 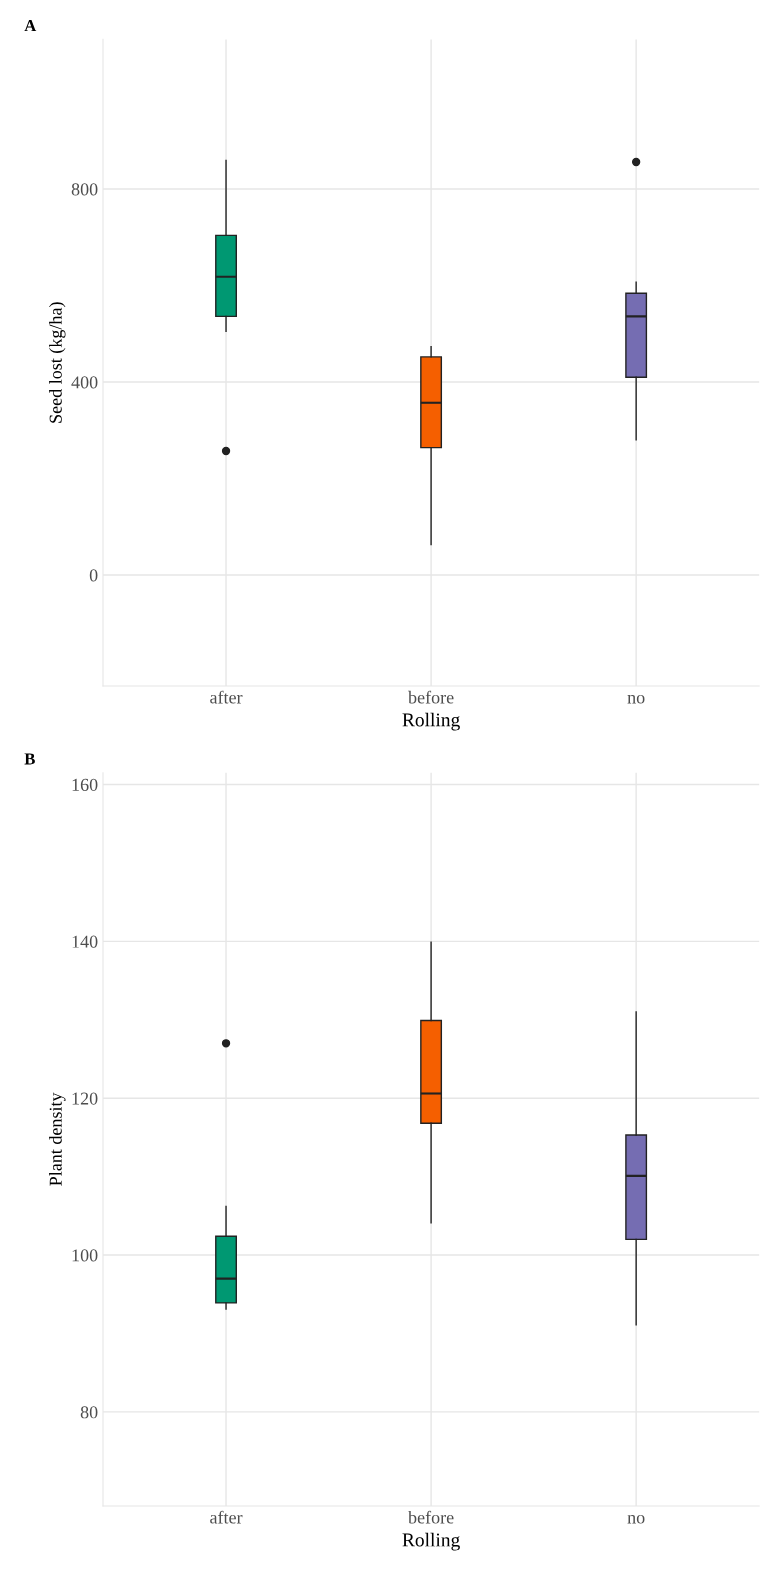 What do you see at coordinates (93, 575) in the screenshot?
I see `y-tick-label: 0` at bounding box center [93, 575].